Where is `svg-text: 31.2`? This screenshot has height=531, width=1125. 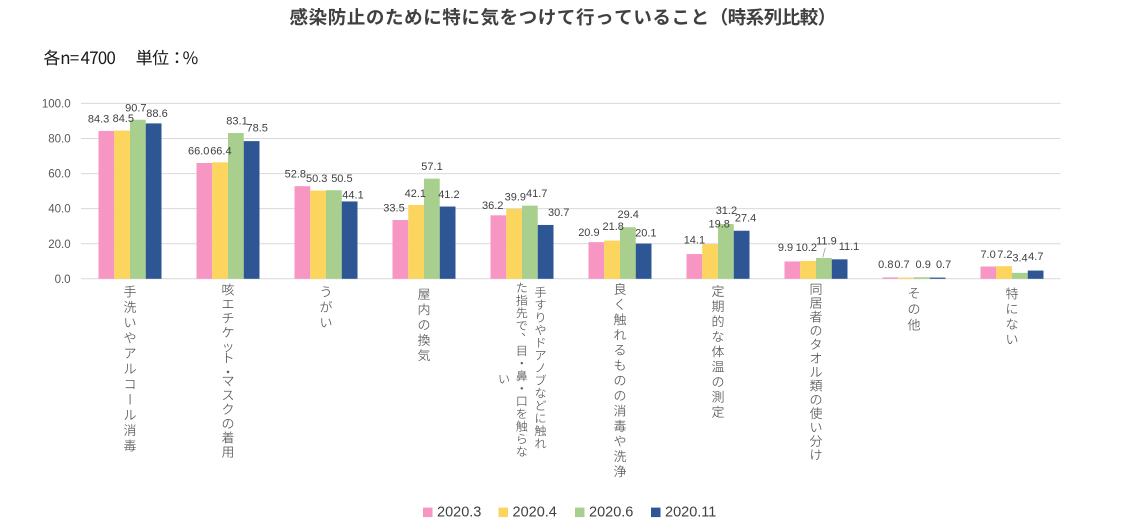 svg-text: 31.2 is located at coordinates (726, 211).